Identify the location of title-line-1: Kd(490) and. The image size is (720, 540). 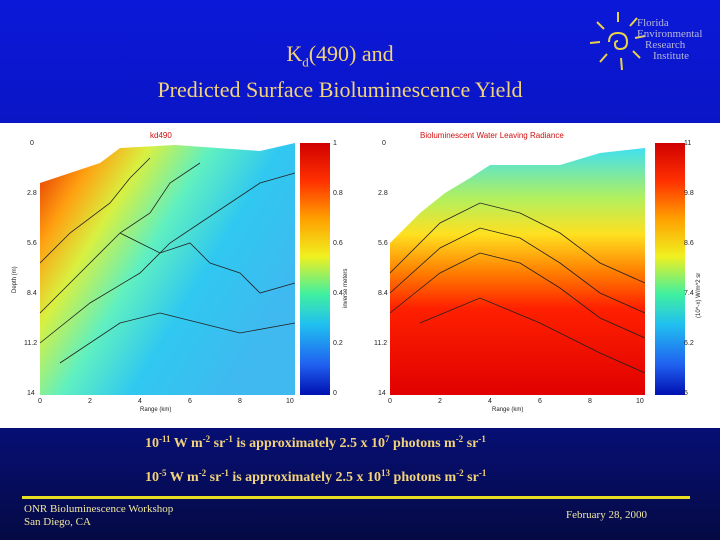
(340, 55).